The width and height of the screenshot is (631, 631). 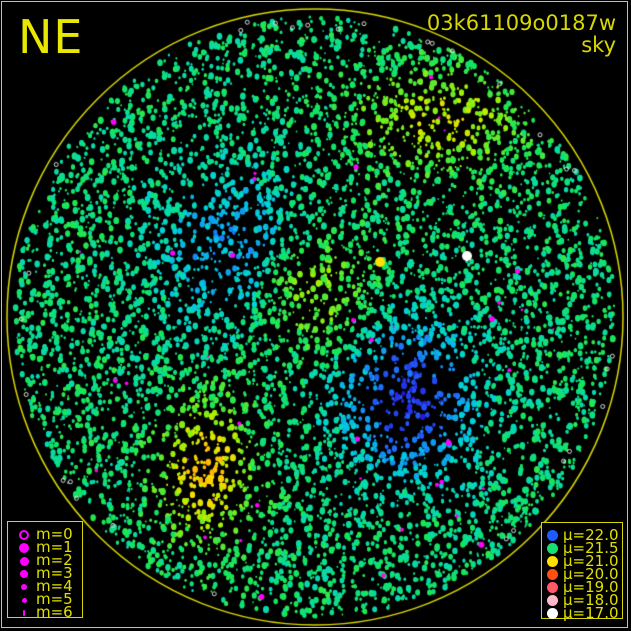 I want to click on magnitude-legend-item: m=6, so click(x=45, y=612).